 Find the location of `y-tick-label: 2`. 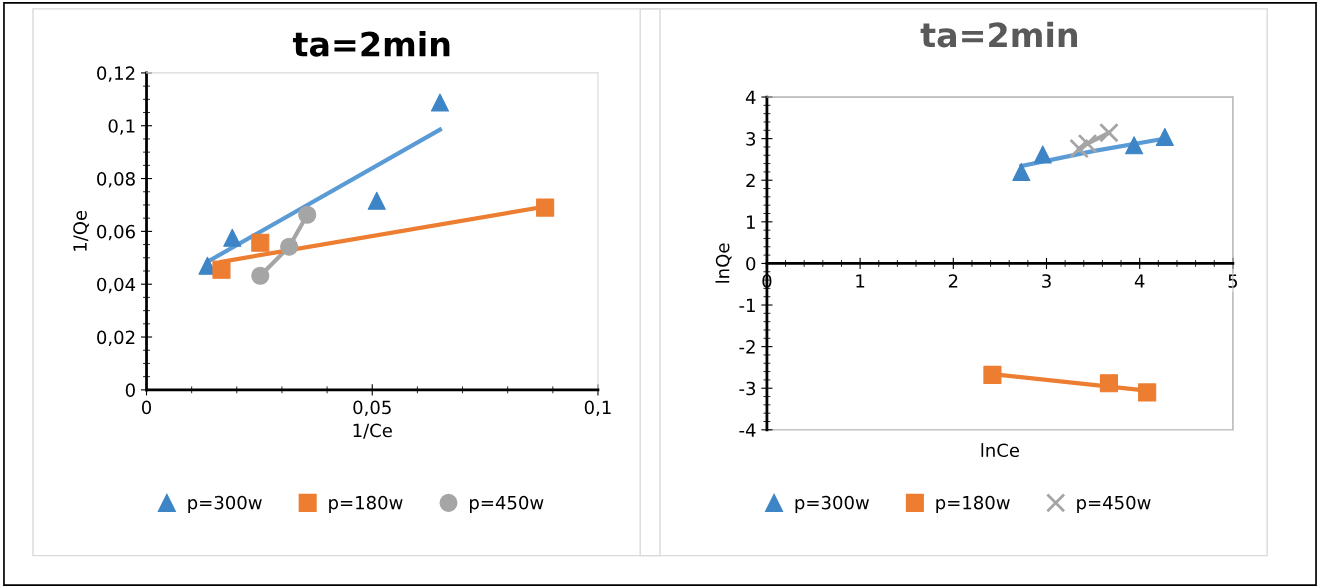

y-tick-label: 2 is located at coordinates (750, 180).